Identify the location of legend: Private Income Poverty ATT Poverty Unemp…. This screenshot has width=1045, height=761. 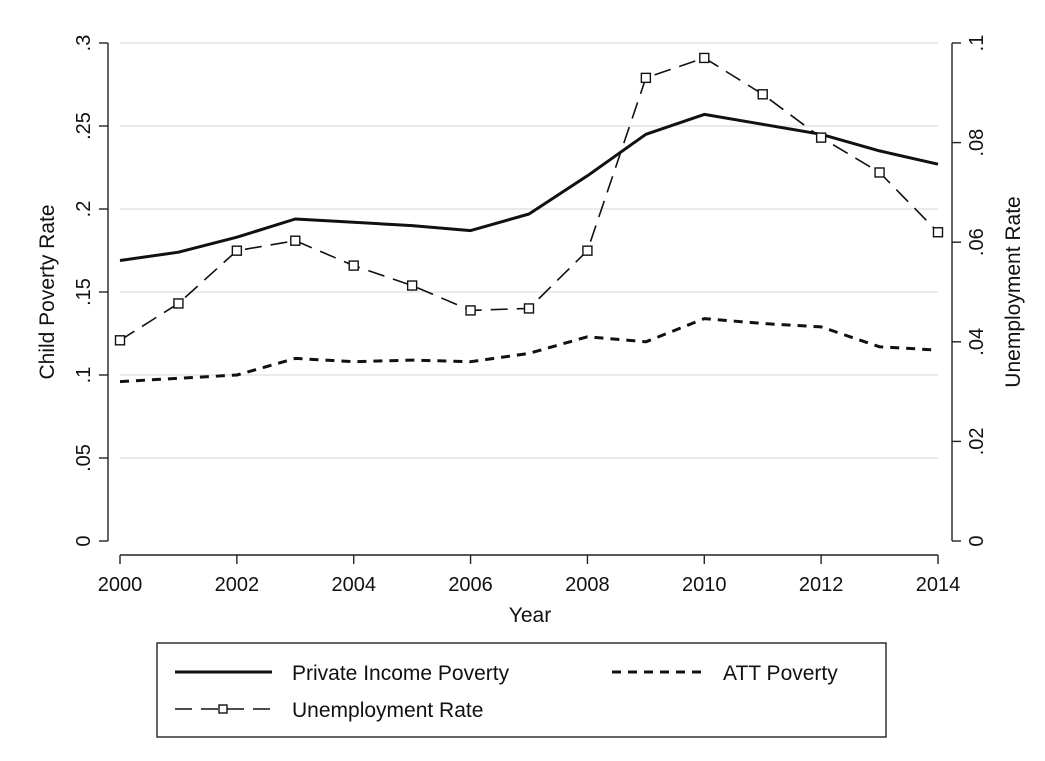
(521, 690).